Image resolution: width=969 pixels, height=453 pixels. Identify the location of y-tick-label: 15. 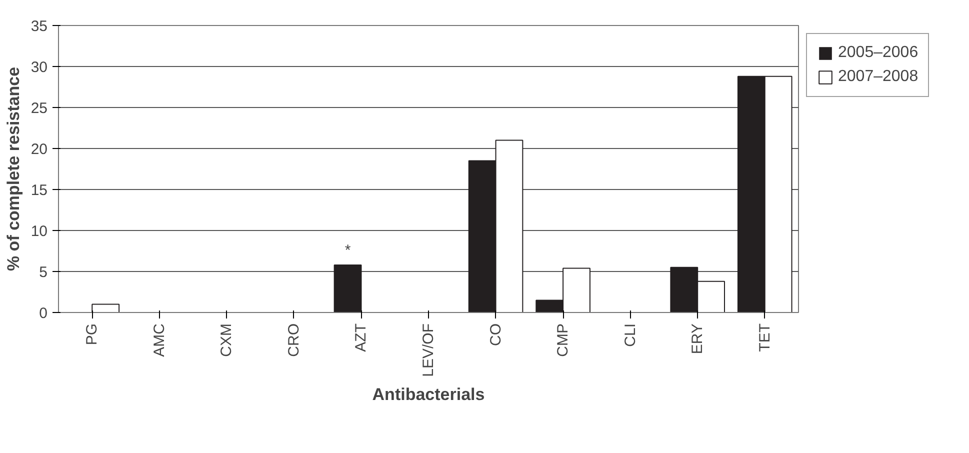
(39, 190).